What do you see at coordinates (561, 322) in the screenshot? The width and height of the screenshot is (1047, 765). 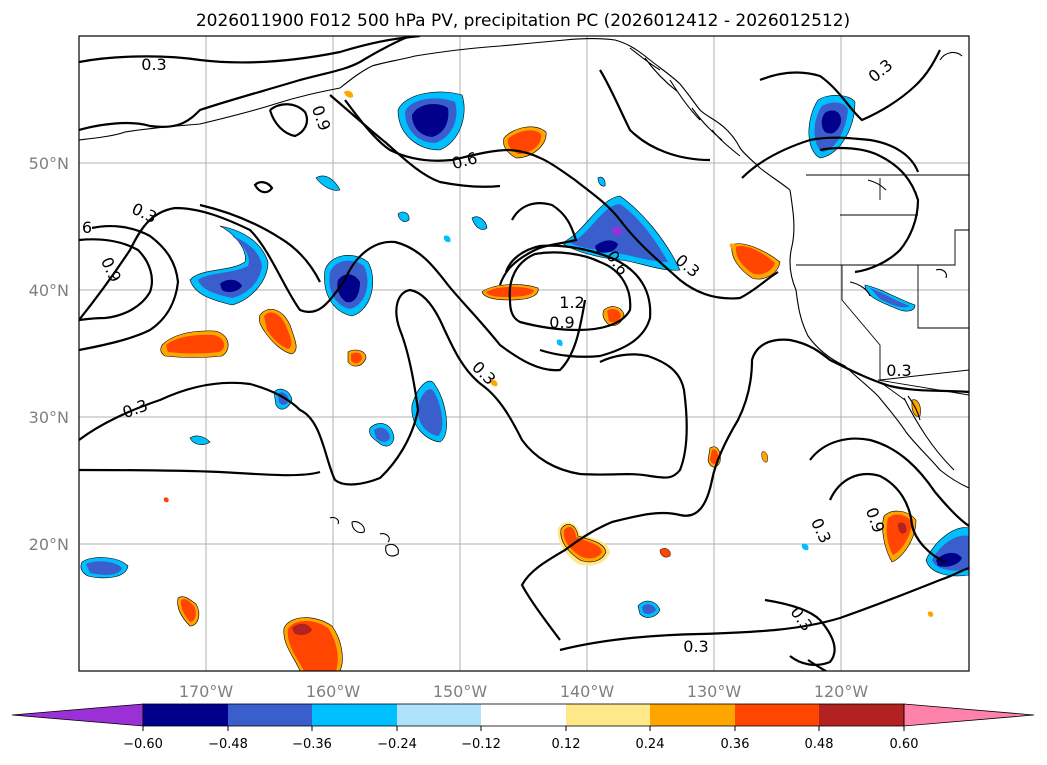 I see `contour-label: 0.9` at bounding box center [561, 322].